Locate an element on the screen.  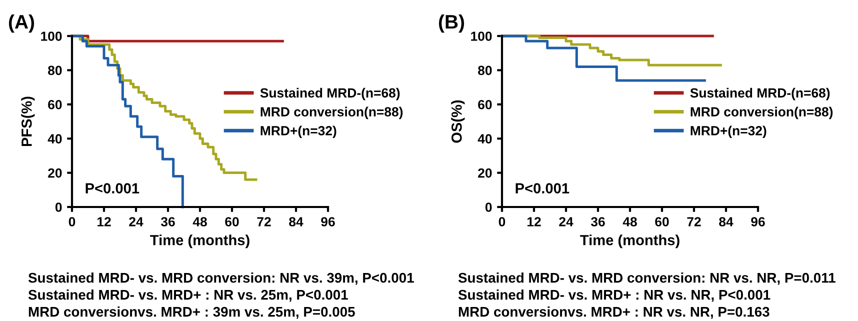
text: Sustained MRD- vs. MRD+ : NR vs. NR, P<0.001 is located at coordinates (614, 296).